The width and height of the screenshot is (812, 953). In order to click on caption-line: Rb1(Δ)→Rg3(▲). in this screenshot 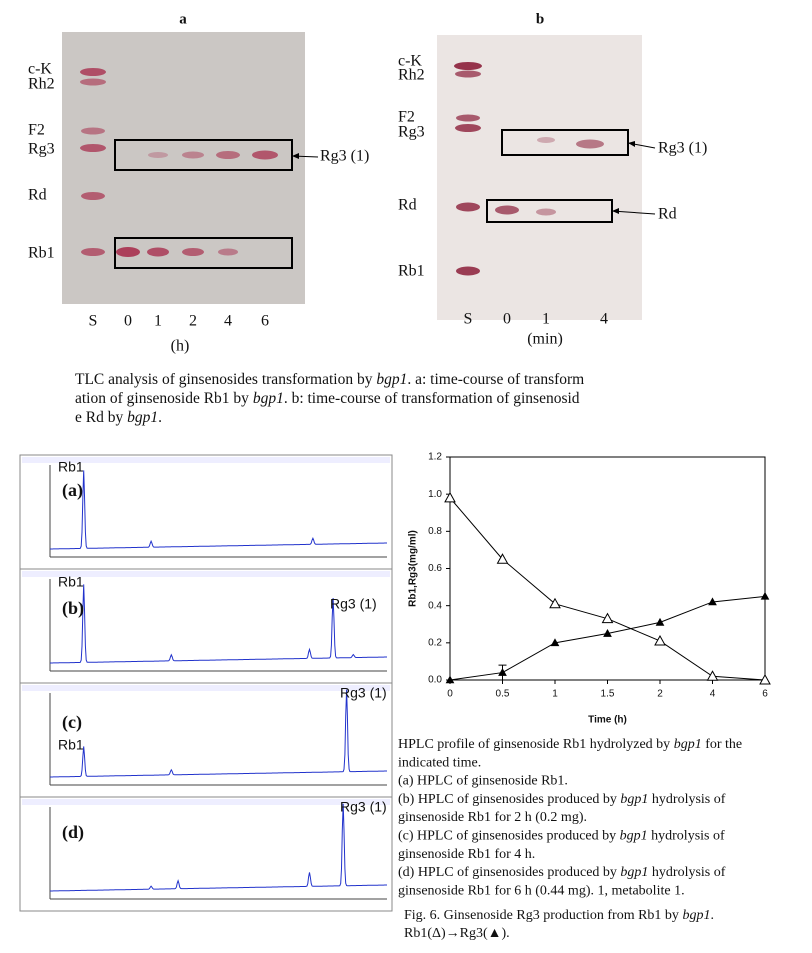, I will do `click(457, 933)`.